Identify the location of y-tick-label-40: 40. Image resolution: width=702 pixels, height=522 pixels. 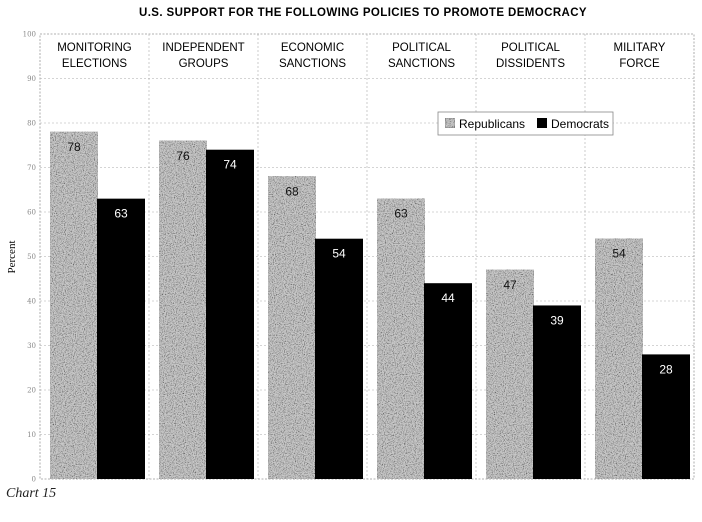
(31, 302).